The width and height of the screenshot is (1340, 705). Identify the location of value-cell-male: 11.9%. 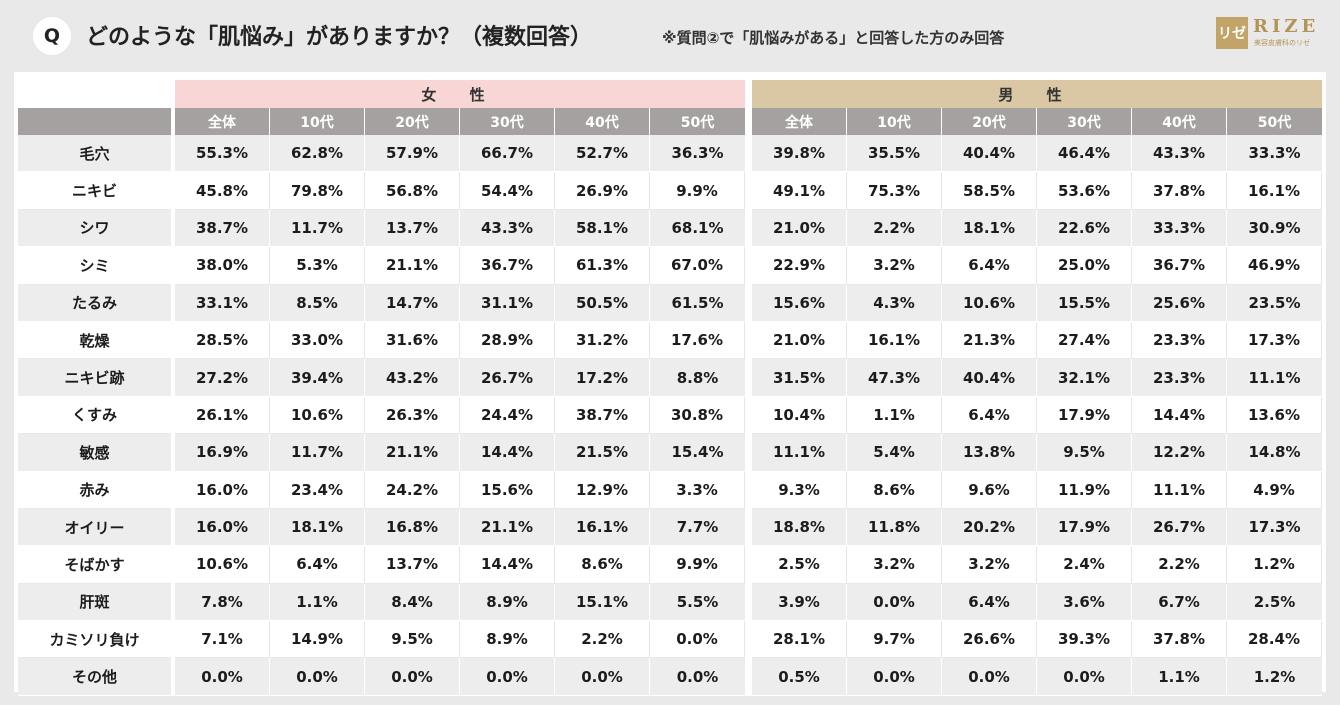
(1084, 490).